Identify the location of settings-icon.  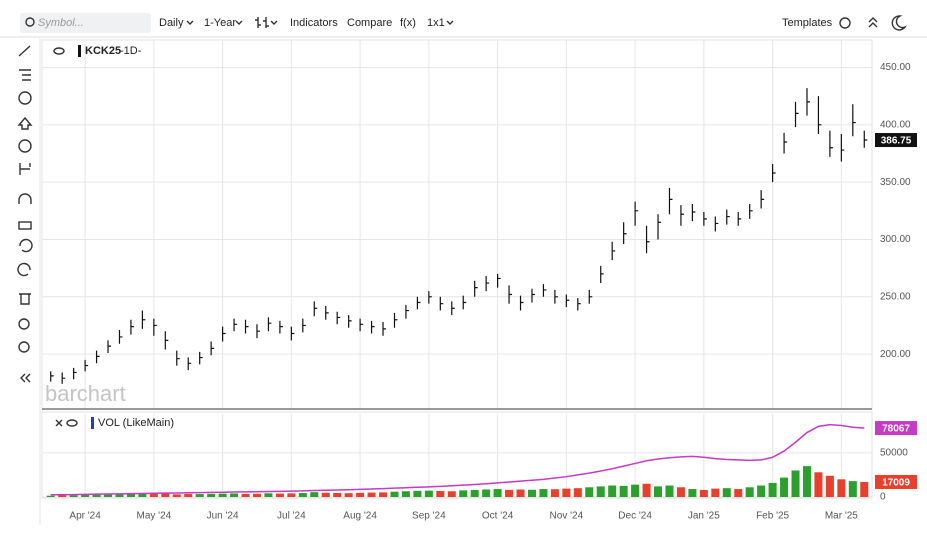
(845, 23).